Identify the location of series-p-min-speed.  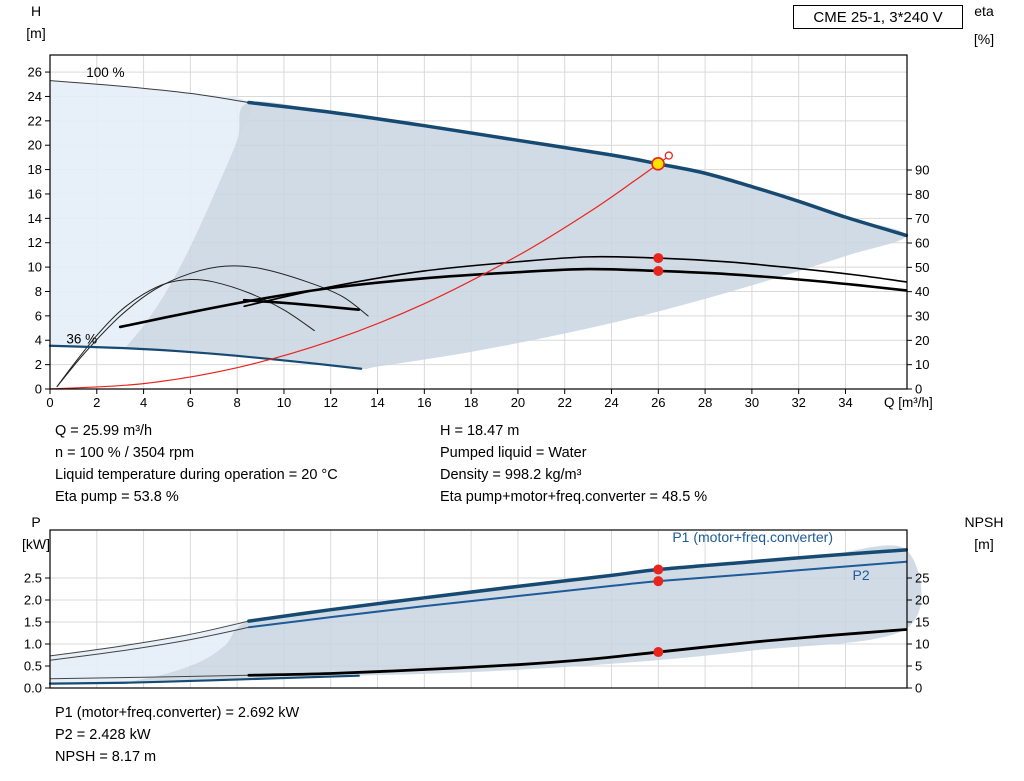
(204, 679).